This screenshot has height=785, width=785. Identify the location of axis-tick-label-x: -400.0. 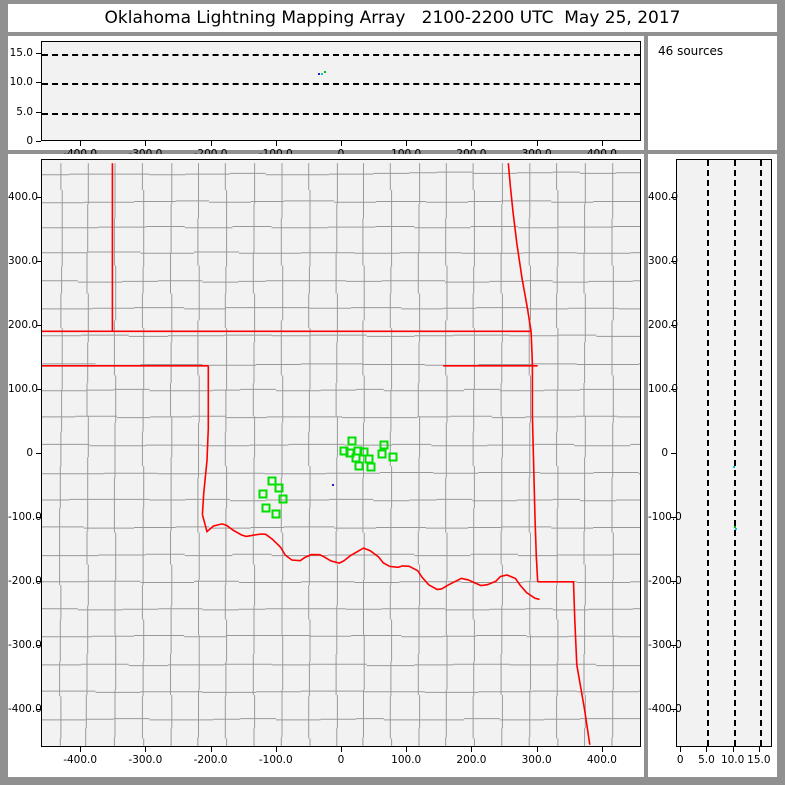
(80, 760).